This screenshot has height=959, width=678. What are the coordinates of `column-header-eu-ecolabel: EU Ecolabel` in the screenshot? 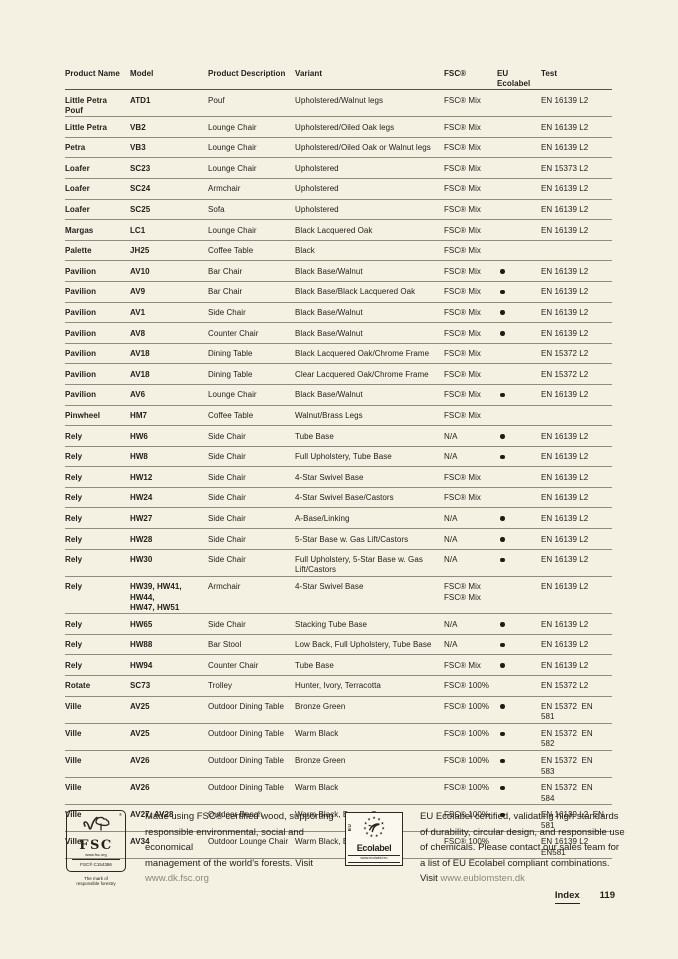 It's located at (514, 78).